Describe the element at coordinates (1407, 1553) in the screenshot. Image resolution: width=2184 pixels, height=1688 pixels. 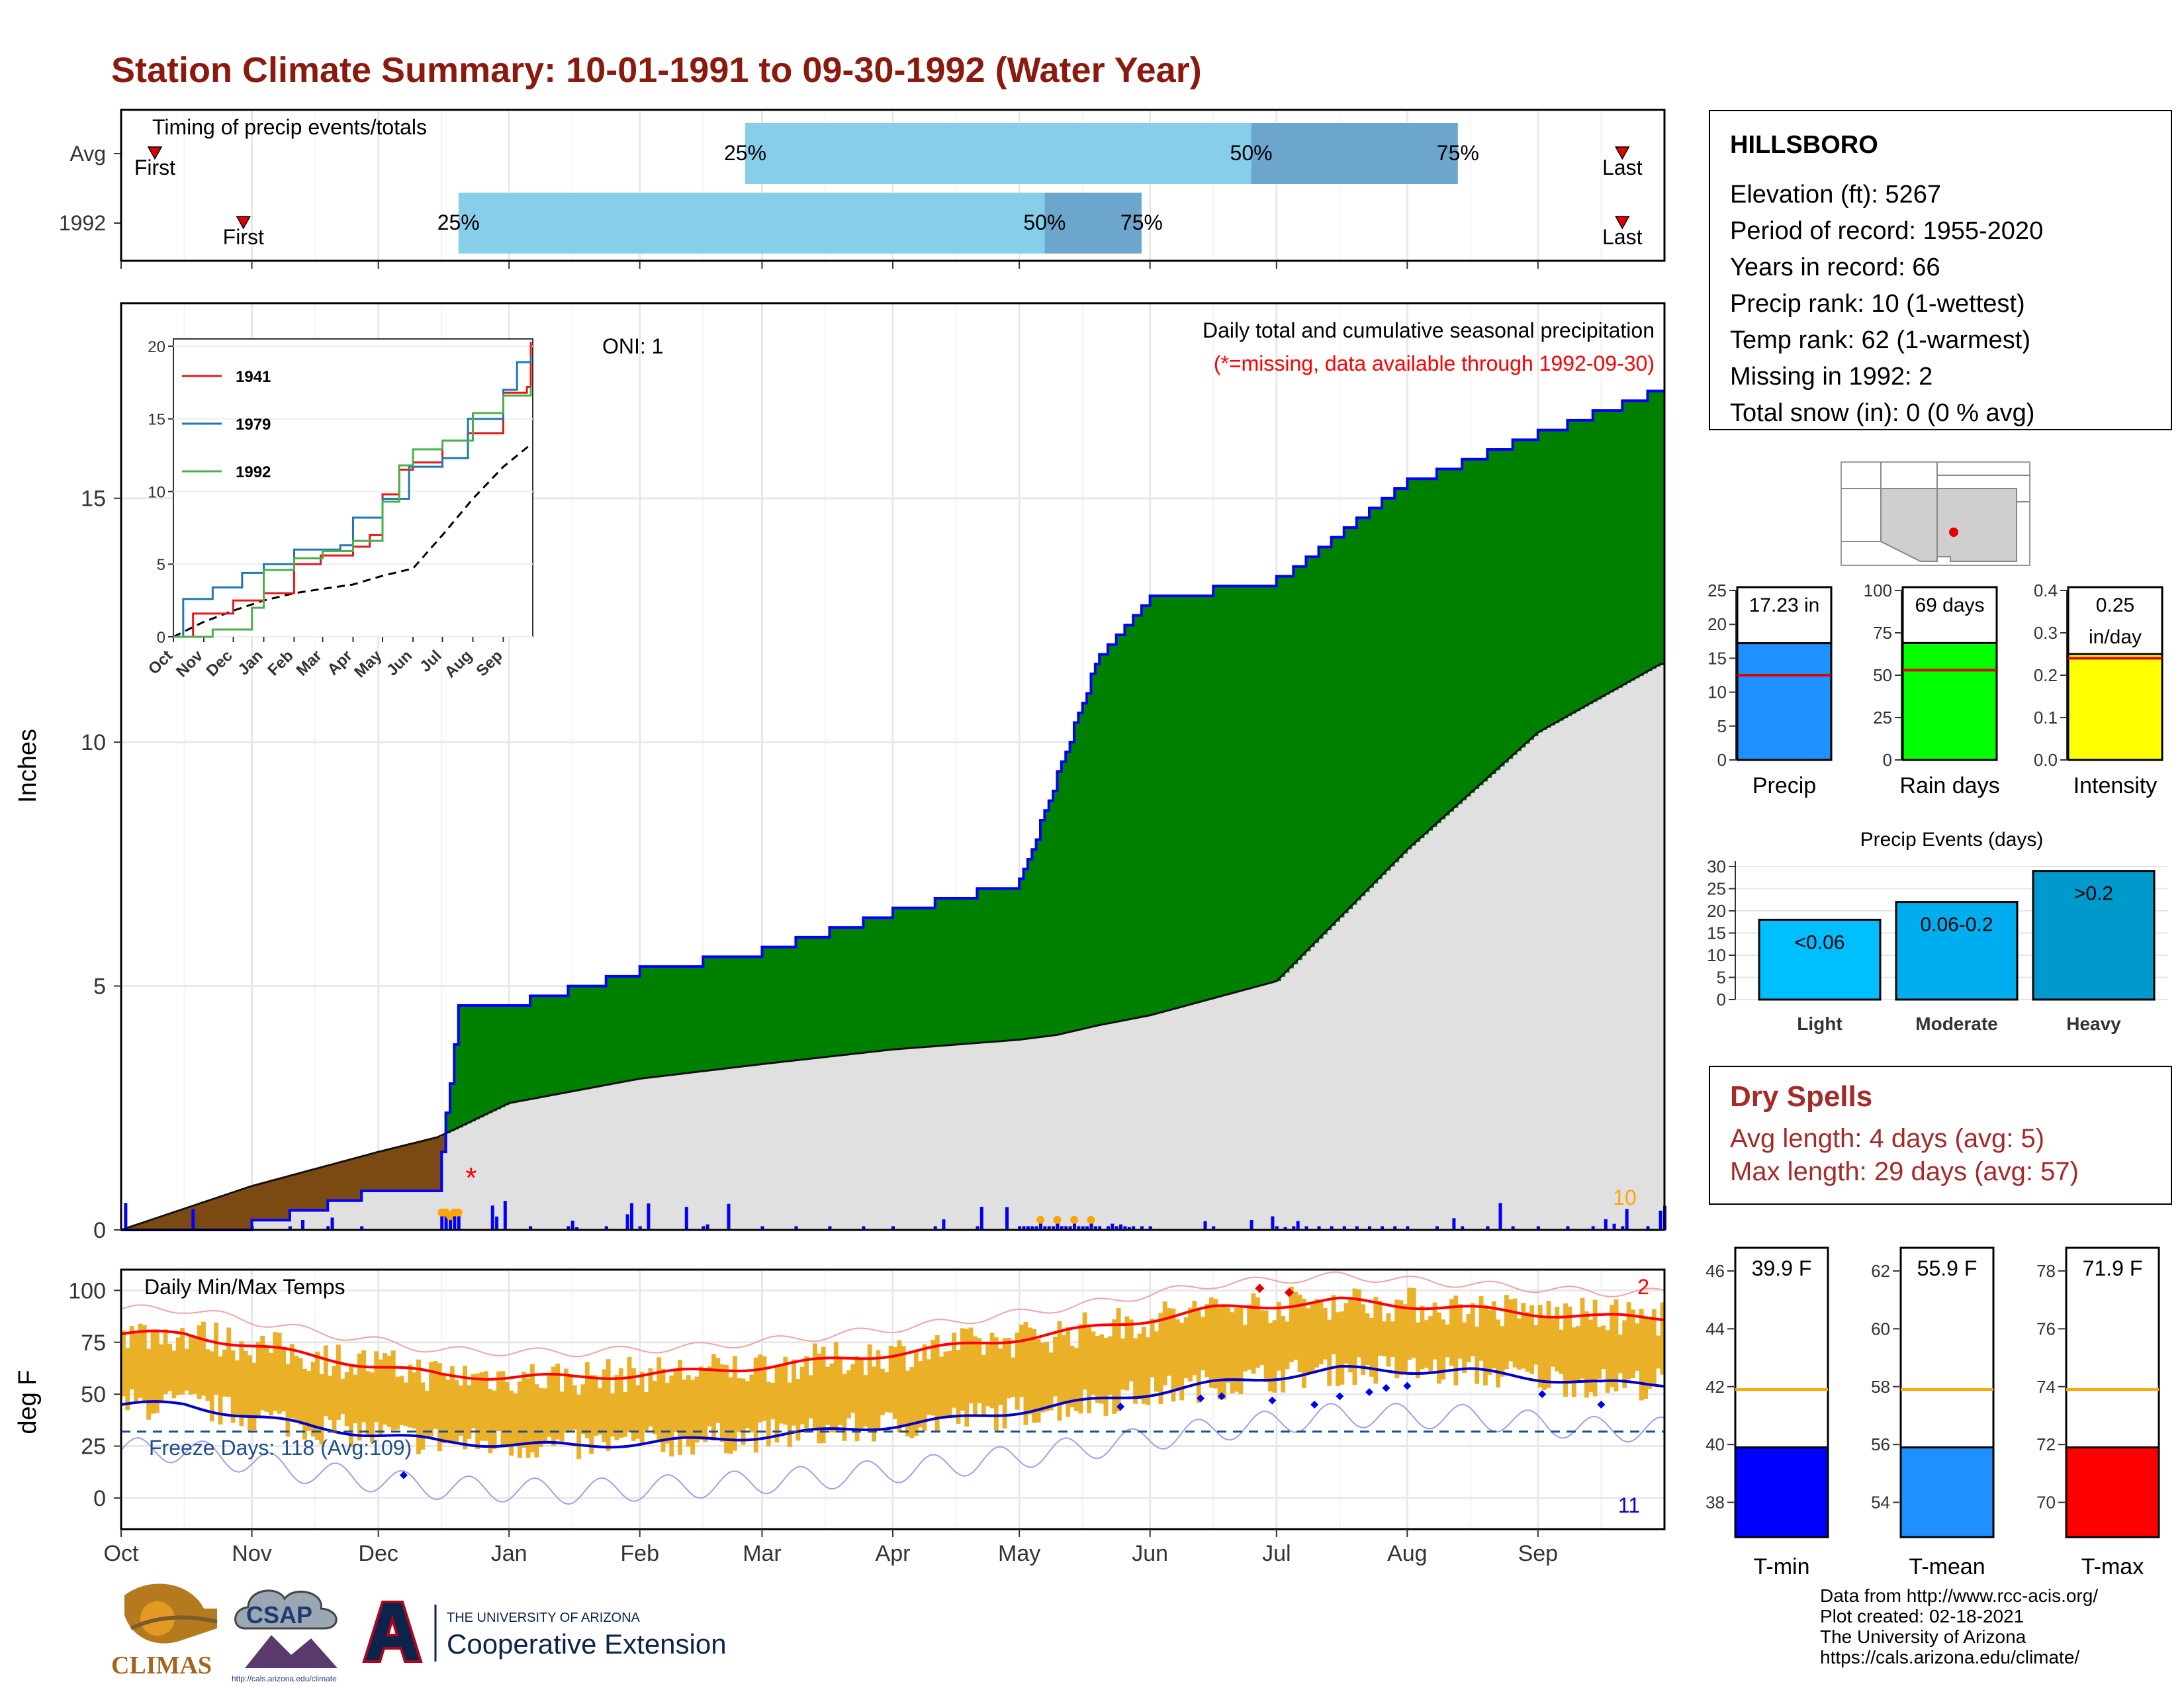
I see `month-tick-label: Aug` at that location.